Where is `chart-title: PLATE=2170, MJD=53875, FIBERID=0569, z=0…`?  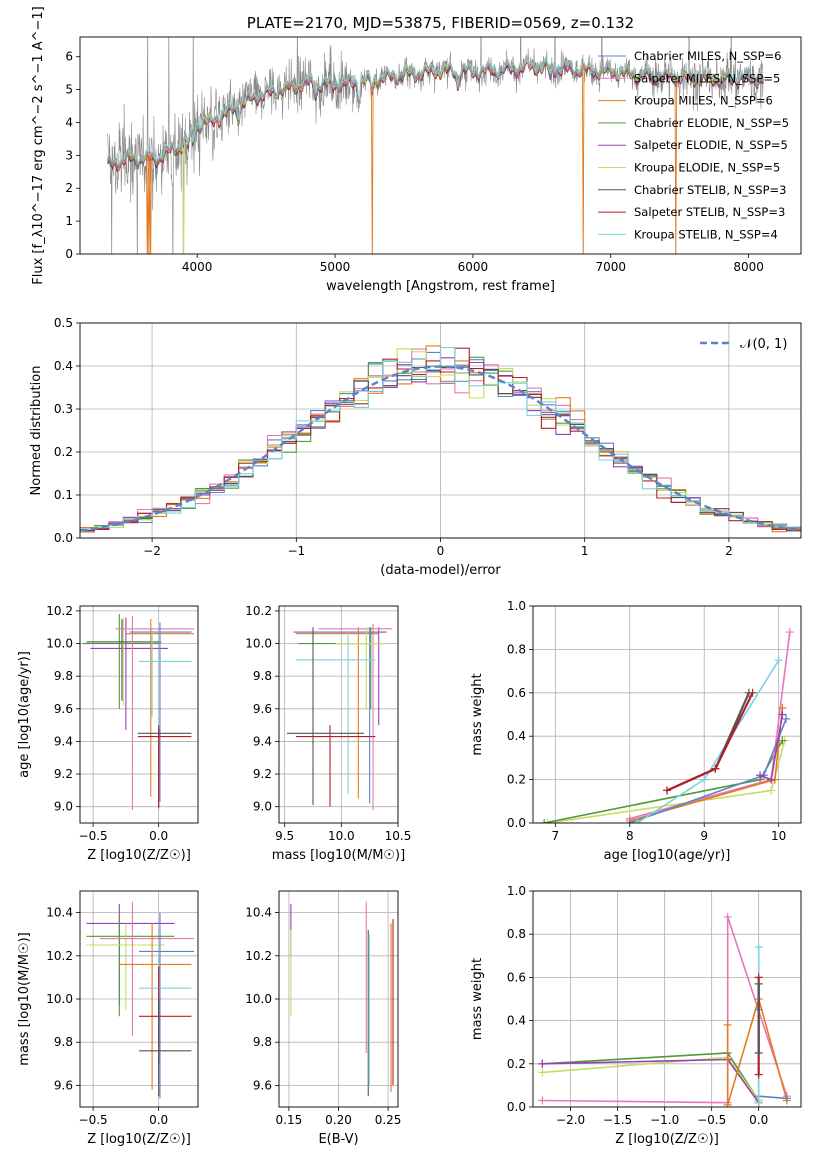 chart-title: PLATE=2170, MJD=53875, FIBERID=0569, z=0… is located at coordinates (440, 23).